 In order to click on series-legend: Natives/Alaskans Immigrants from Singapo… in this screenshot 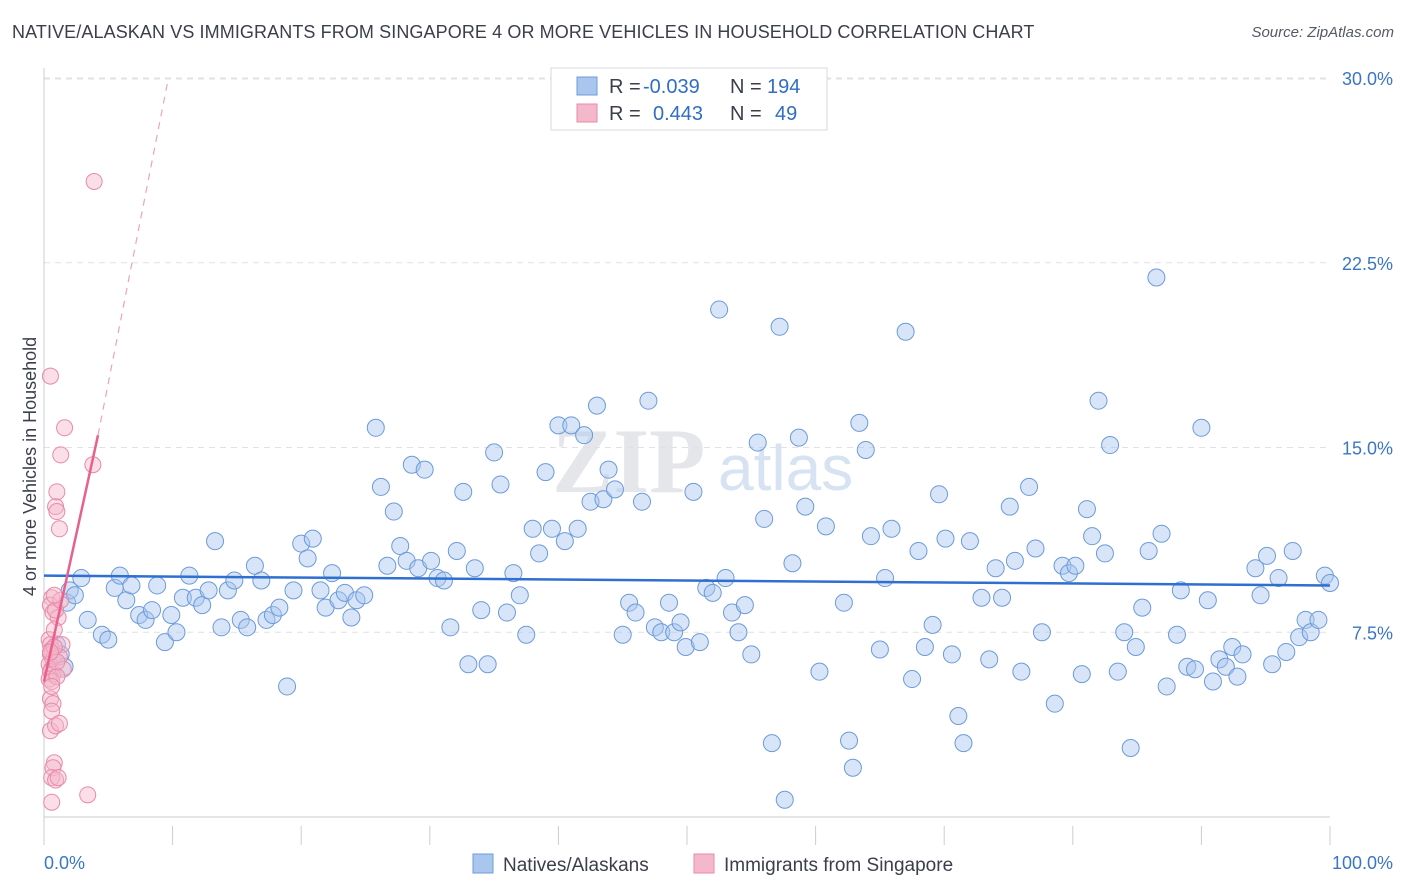, I will do `click(712, 864)`.